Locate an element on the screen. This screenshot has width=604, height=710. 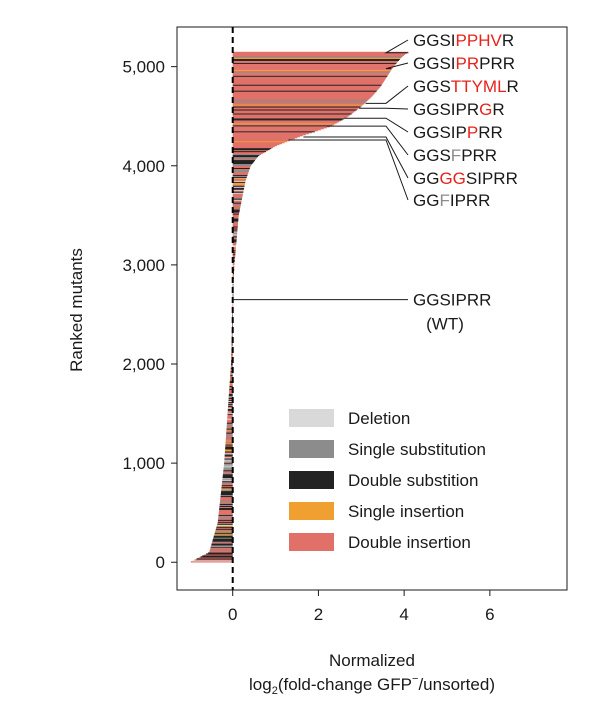
annotation-label-segment: GG is located at coordinates (426, 178).